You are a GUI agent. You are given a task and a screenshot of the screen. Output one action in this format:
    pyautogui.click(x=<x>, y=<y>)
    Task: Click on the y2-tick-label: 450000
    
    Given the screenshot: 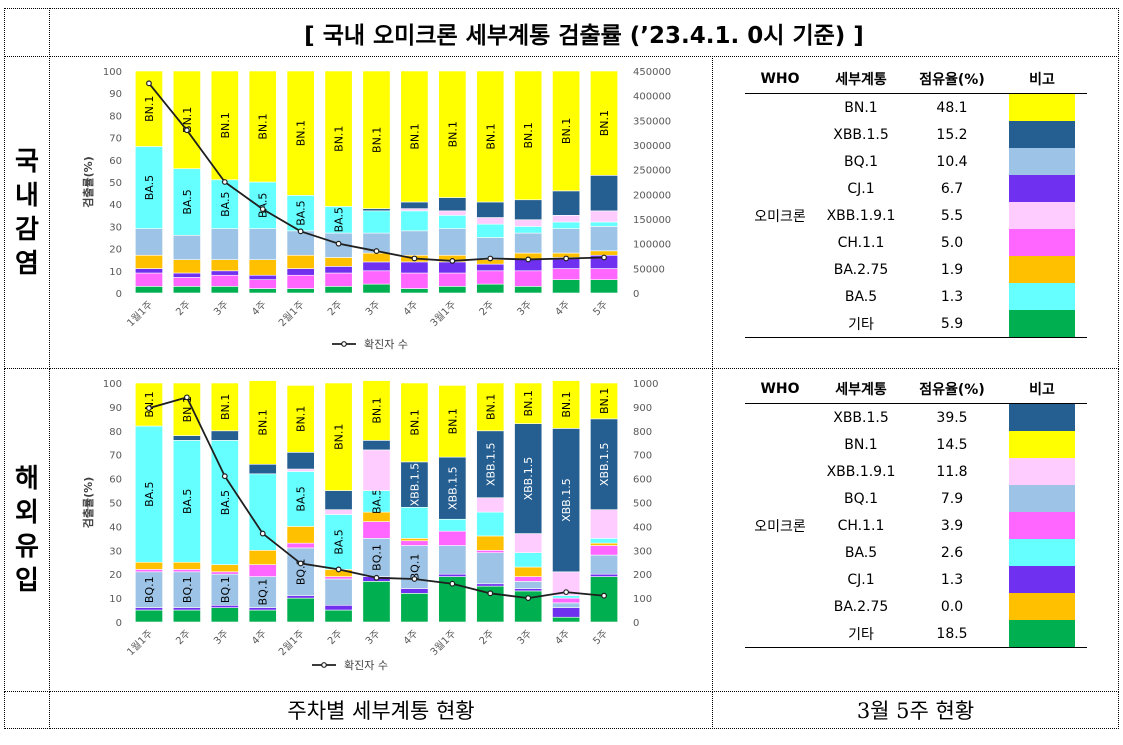 What is the action you would take?
    pyautogui.click(x=652, y=72)
    